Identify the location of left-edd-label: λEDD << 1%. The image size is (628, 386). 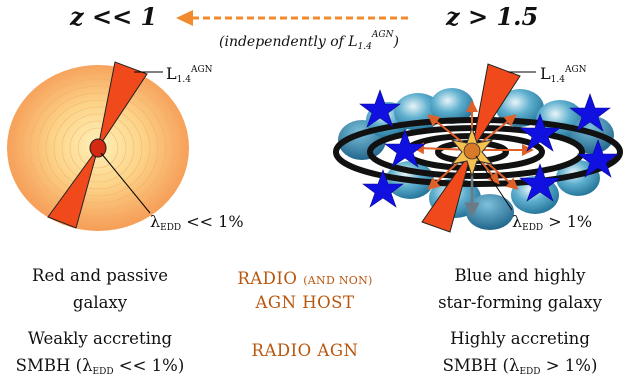
(197, 222).